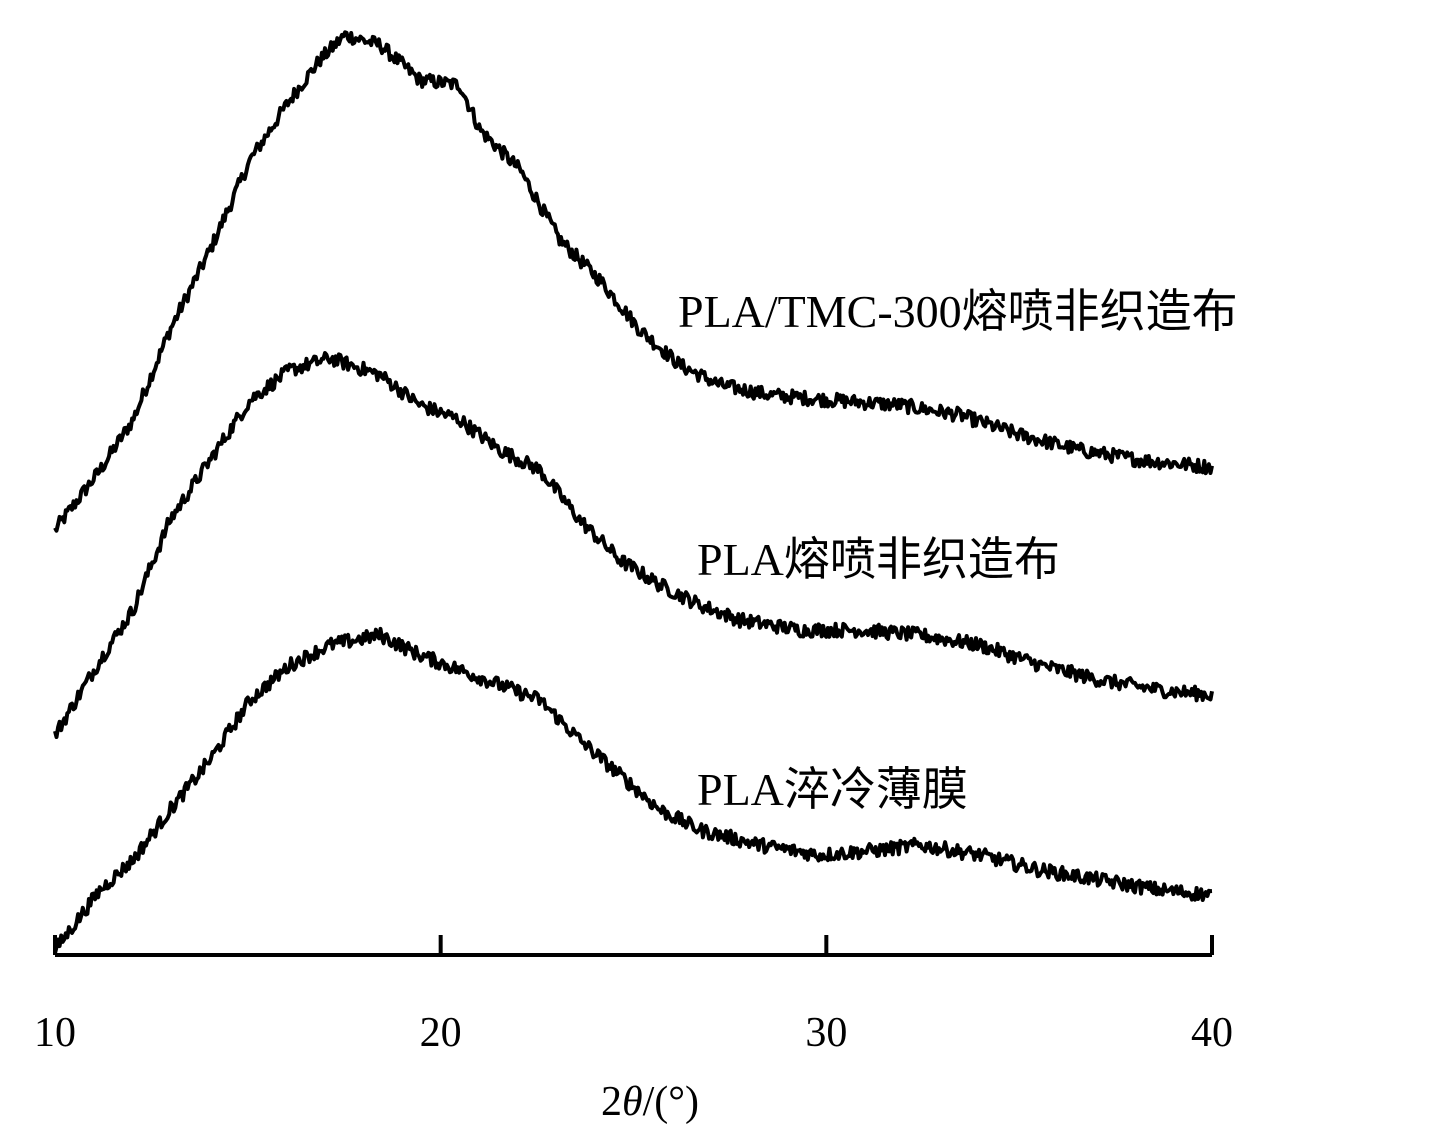 This screenshot has height=1135, width=1446. What do you see at coordinates (878, 559) in the screenshot?
I see `series-label-1: PLA熔喷非织造布` at bounding box center [878, 559].